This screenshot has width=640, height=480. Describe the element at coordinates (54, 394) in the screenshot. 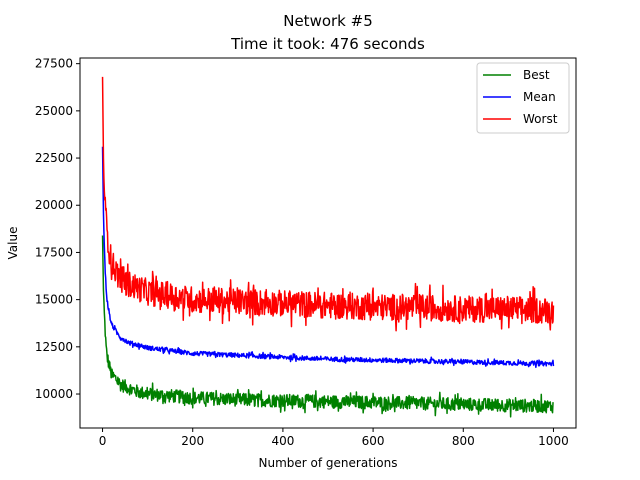

I see `y-tick-label: 10000` at that location.